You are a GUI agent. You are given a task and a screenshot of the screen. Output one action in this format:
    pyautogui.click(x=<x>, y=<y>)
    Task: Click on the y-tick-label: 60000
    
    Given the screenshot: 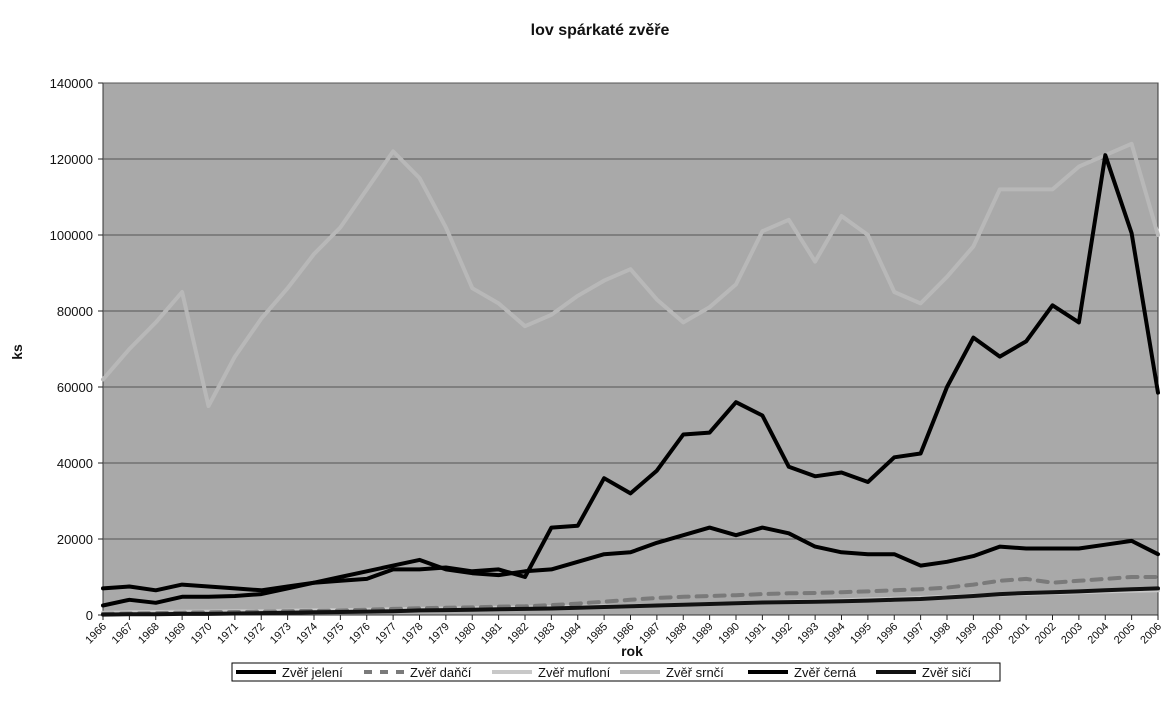 What is the action you would take?
    pyautogui.click(x=75, y=387)
    